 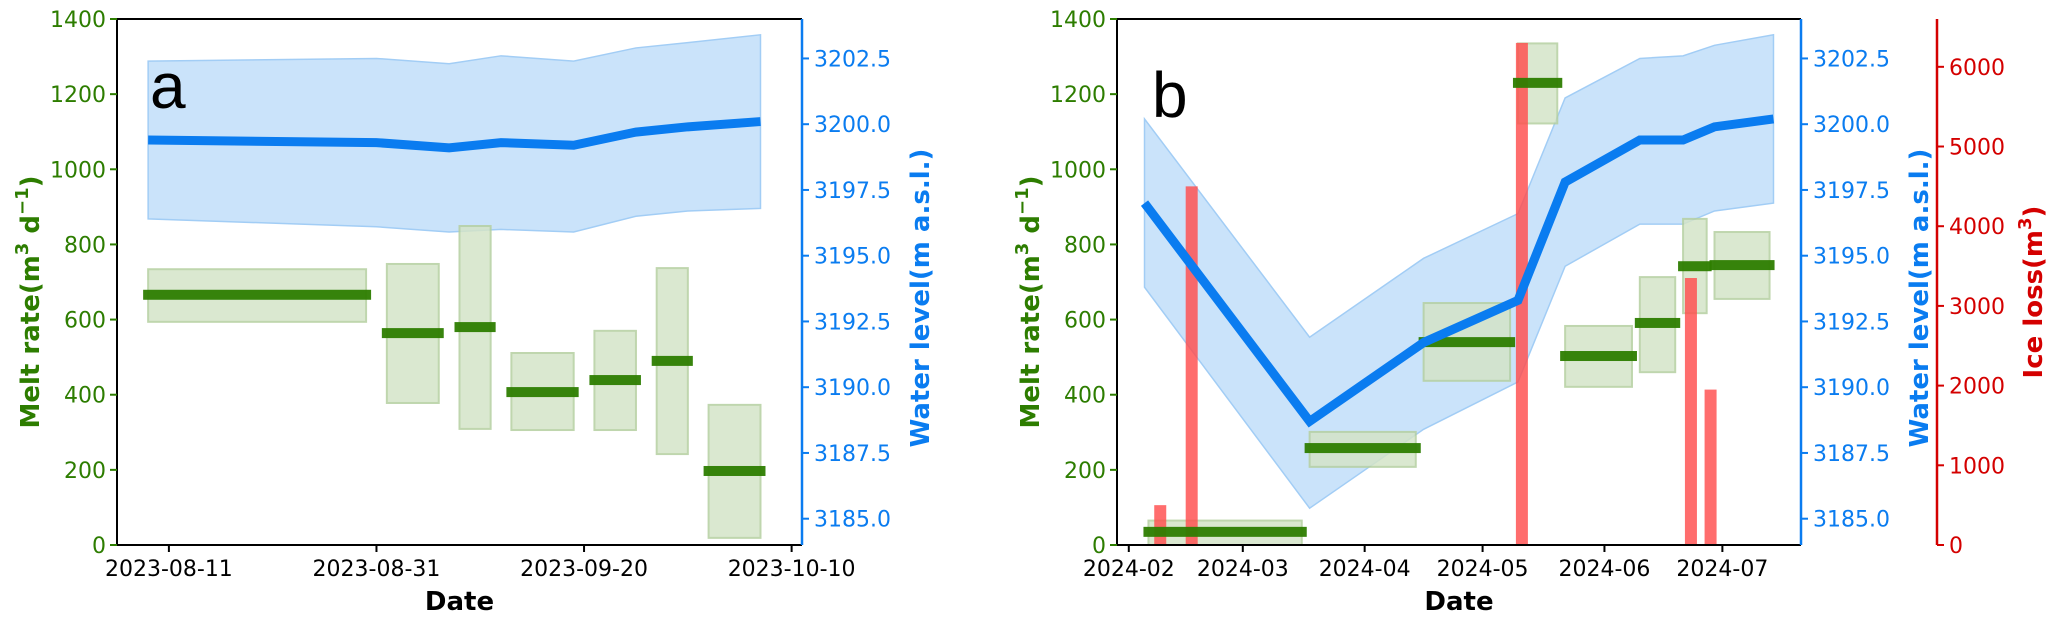 I want to click on ice-tick-label: 2000, so click(x=1977, y=387).